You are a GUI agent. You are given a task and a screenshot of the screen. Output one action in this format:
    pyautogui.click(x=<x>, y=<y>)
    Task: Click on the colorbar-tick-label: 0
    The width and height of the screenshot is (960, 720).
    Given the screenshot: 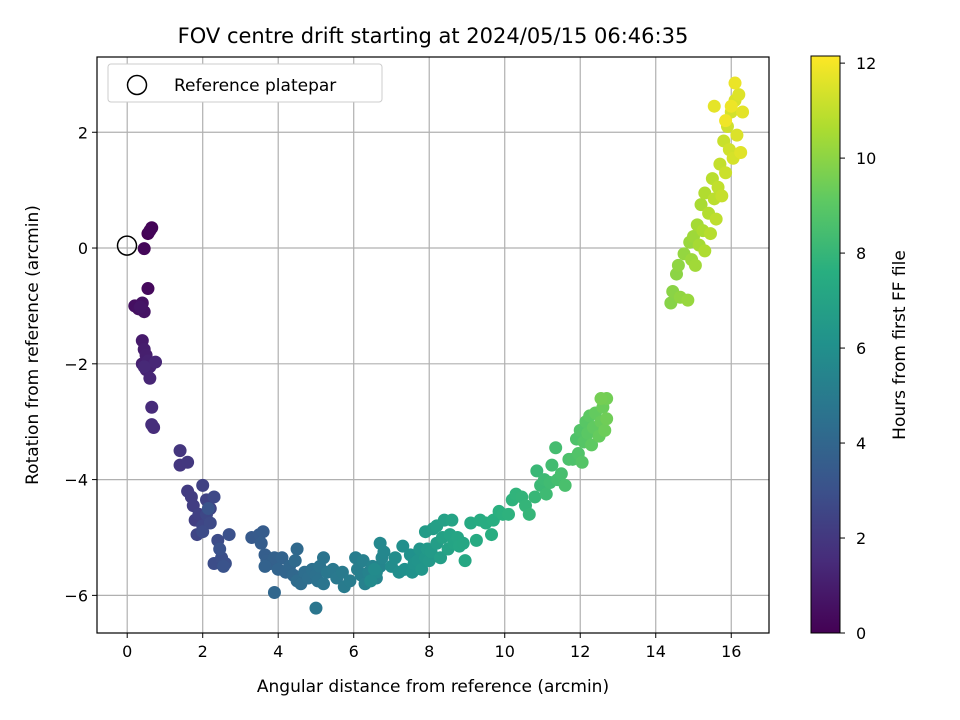 What is the action you would take?
    pyautogui.click(x=861, y=633)
    